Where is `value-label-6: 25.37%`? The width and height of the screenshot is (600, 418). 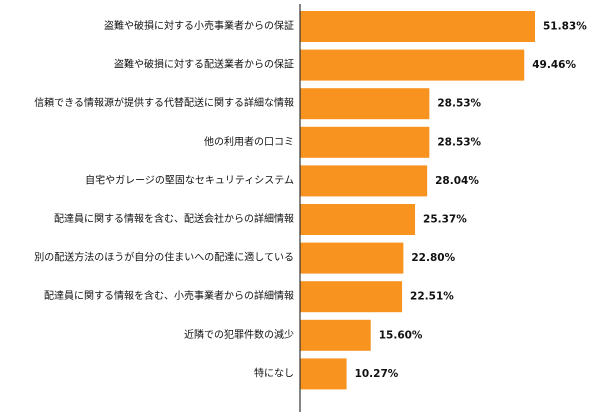
value-label-6: 25.37% is located at coordinates (445, 220).